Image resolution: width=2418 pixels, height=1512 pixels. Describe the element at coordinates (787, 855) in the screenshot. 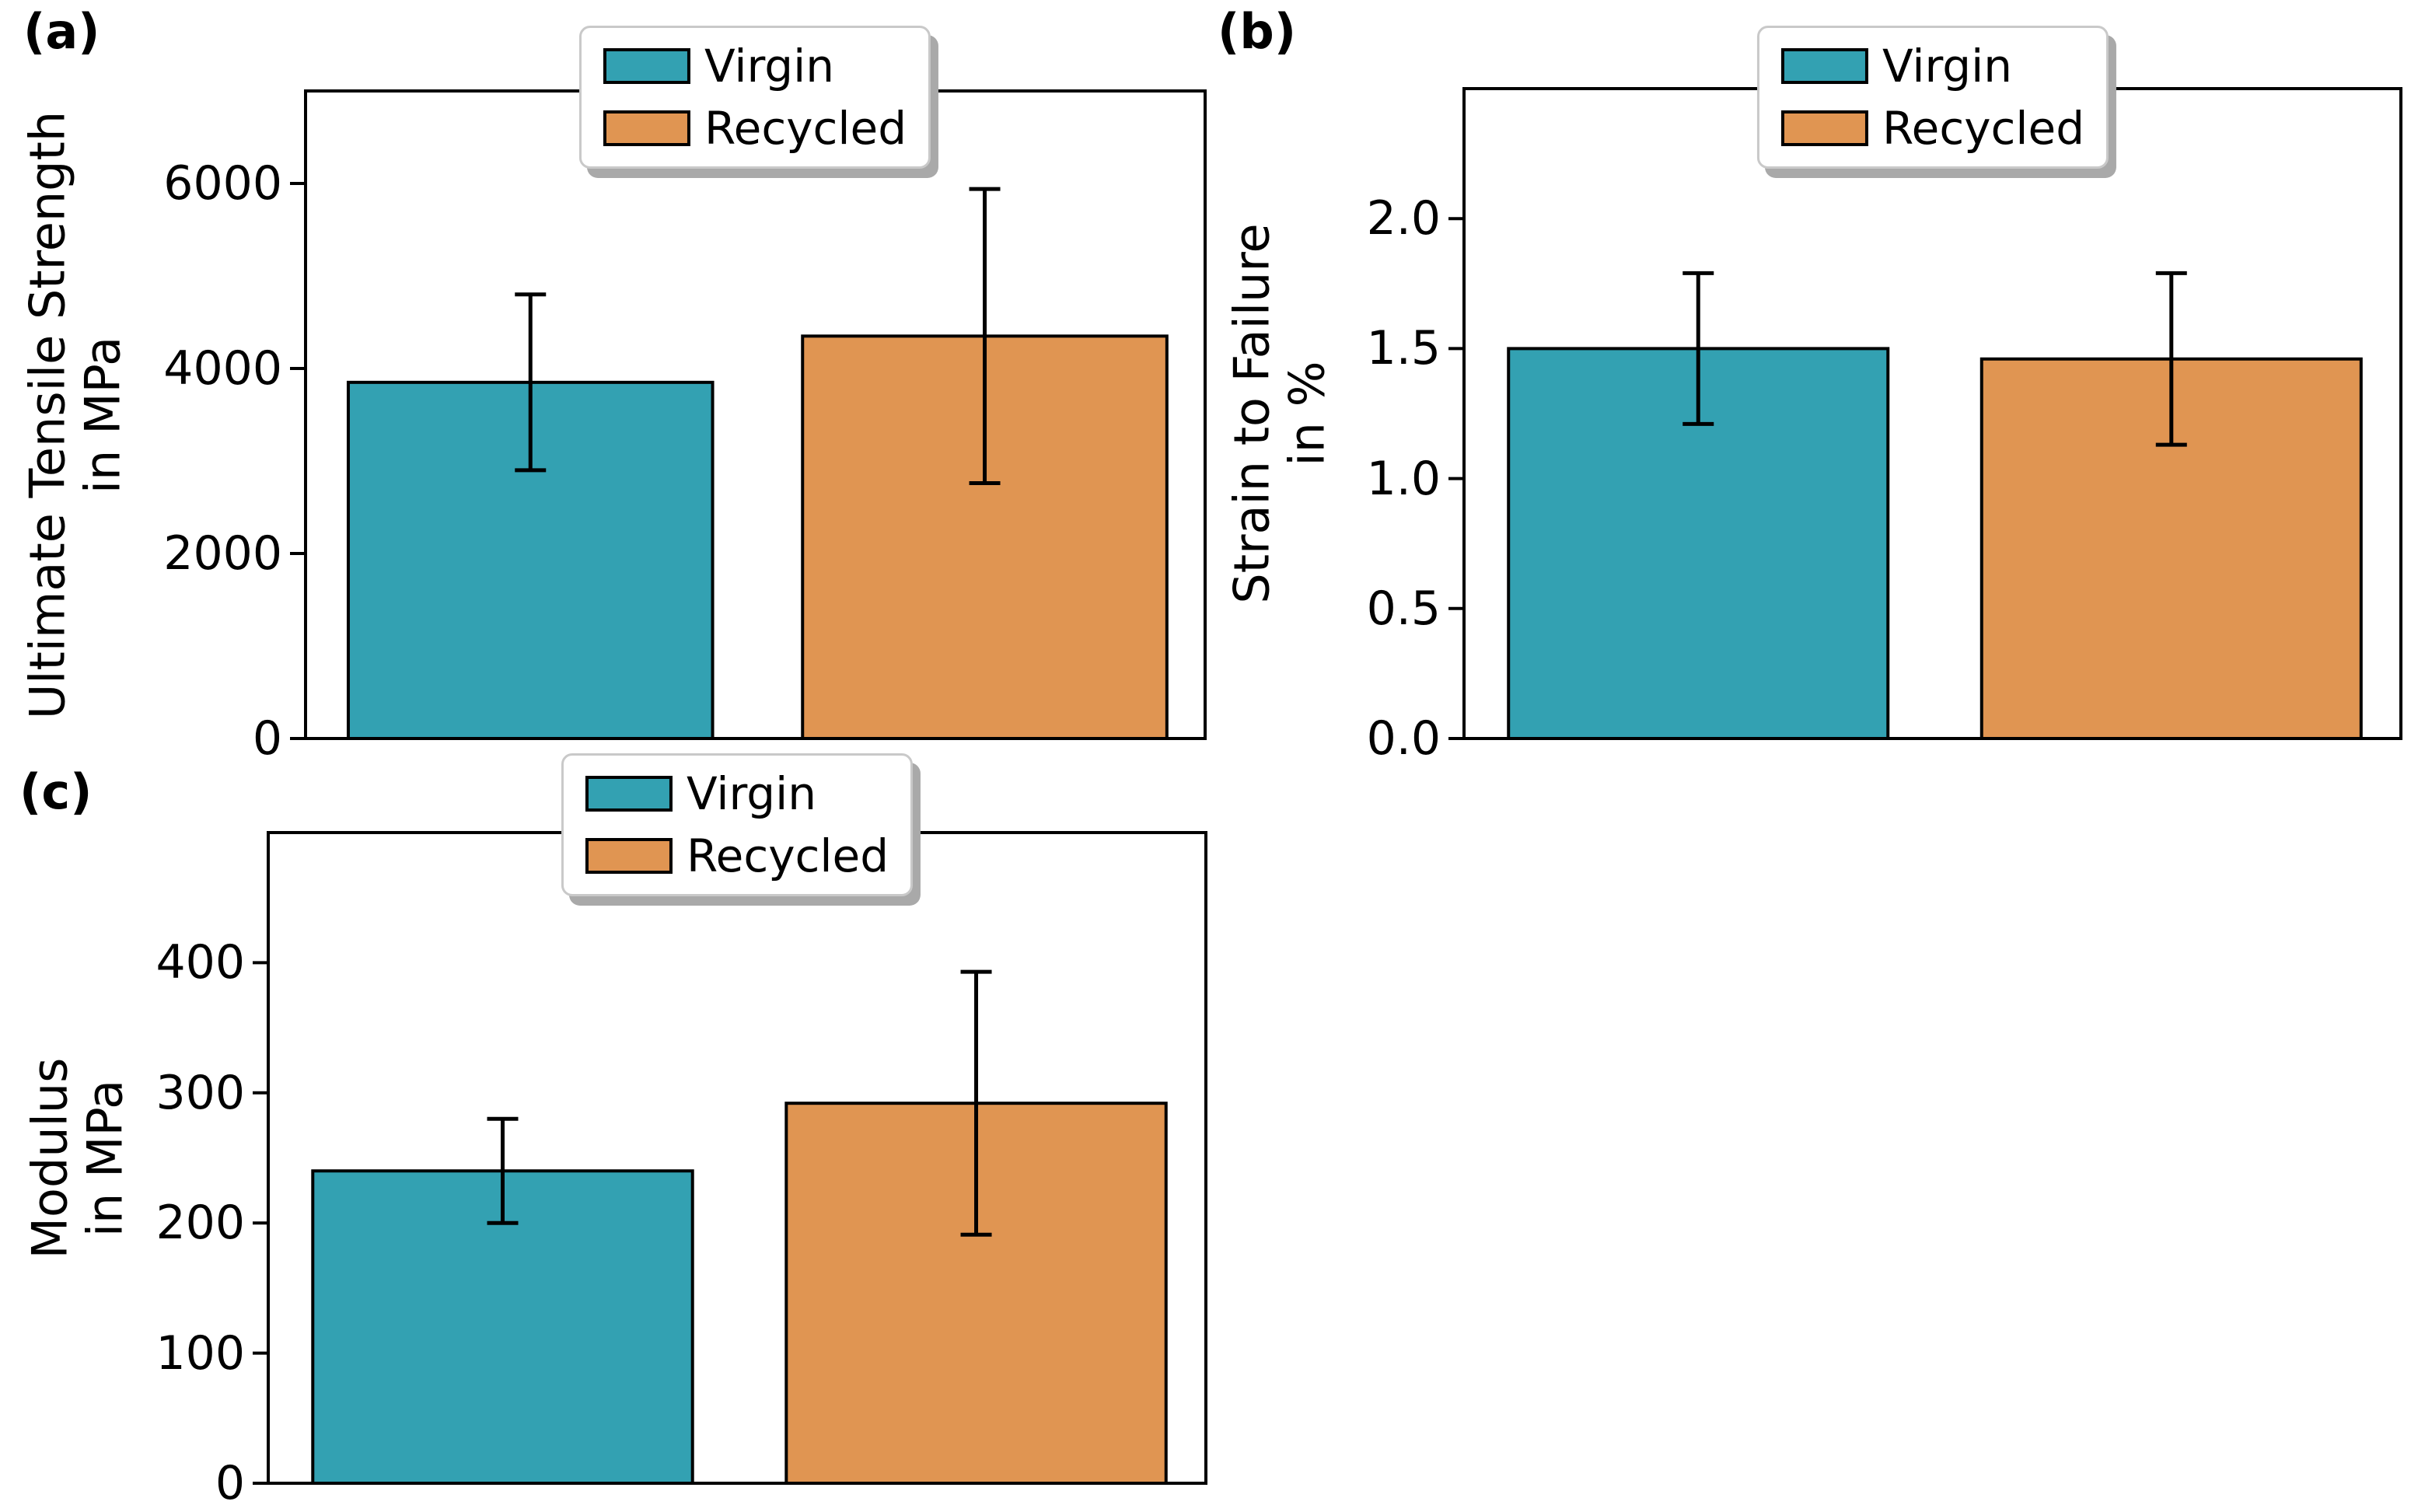

I see `legend-label-c-1: Recycled` at that location.